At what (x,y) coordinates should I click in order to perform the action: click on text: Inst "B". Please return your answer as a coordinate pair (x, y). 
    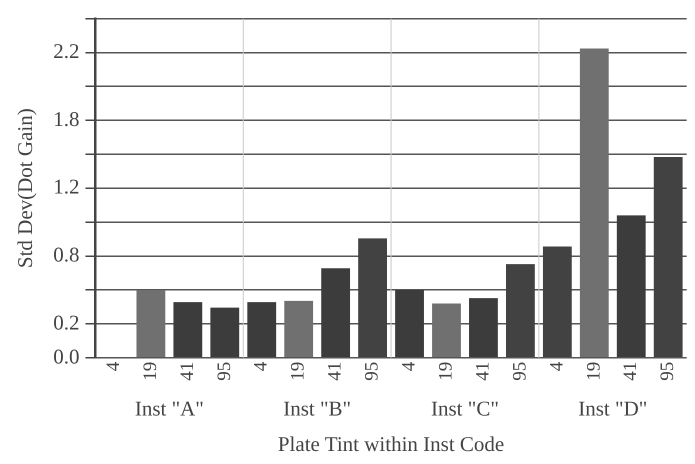
    Looking at the image, I should click on (317, 408).